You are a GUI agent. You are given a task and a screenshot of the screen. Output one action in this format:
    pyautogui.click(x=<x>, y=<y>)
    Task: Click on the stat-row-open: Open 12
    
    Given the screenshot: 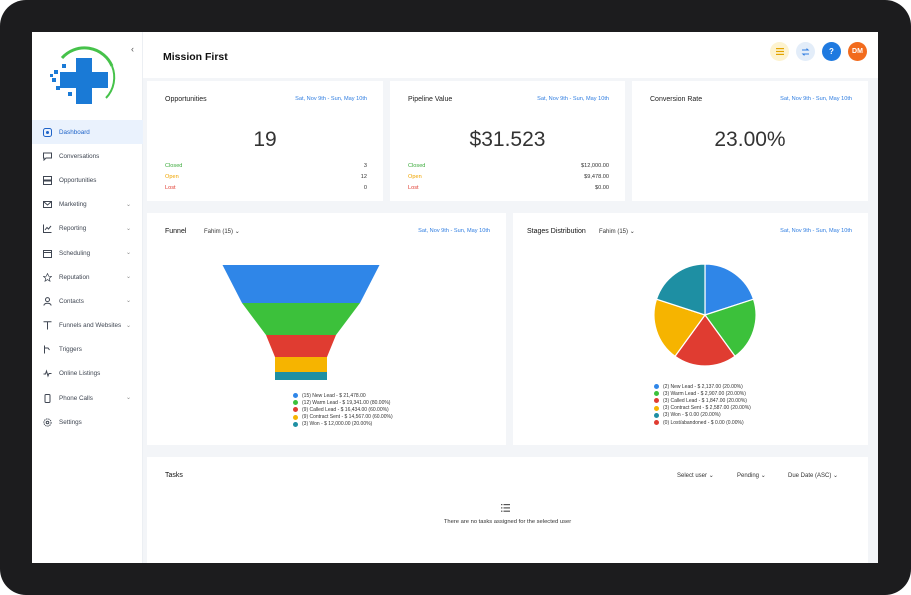 What is the action you would take?
    pyautogui.click(x=266, y=177)
    